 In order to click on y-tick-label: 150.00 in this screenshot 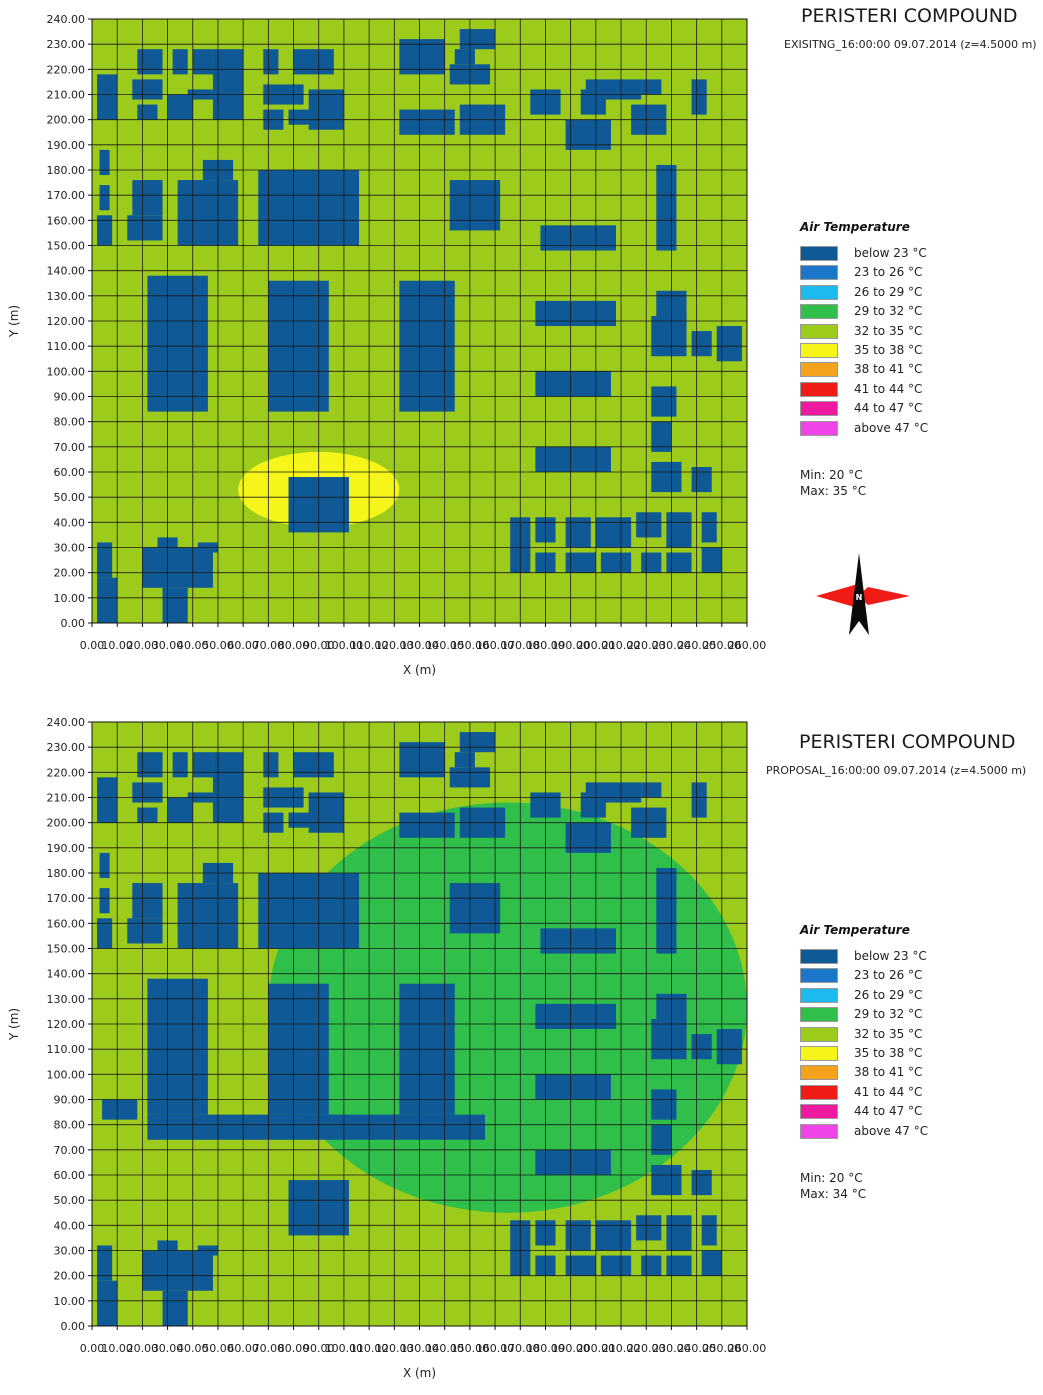, I will do `click(66, 246)`.